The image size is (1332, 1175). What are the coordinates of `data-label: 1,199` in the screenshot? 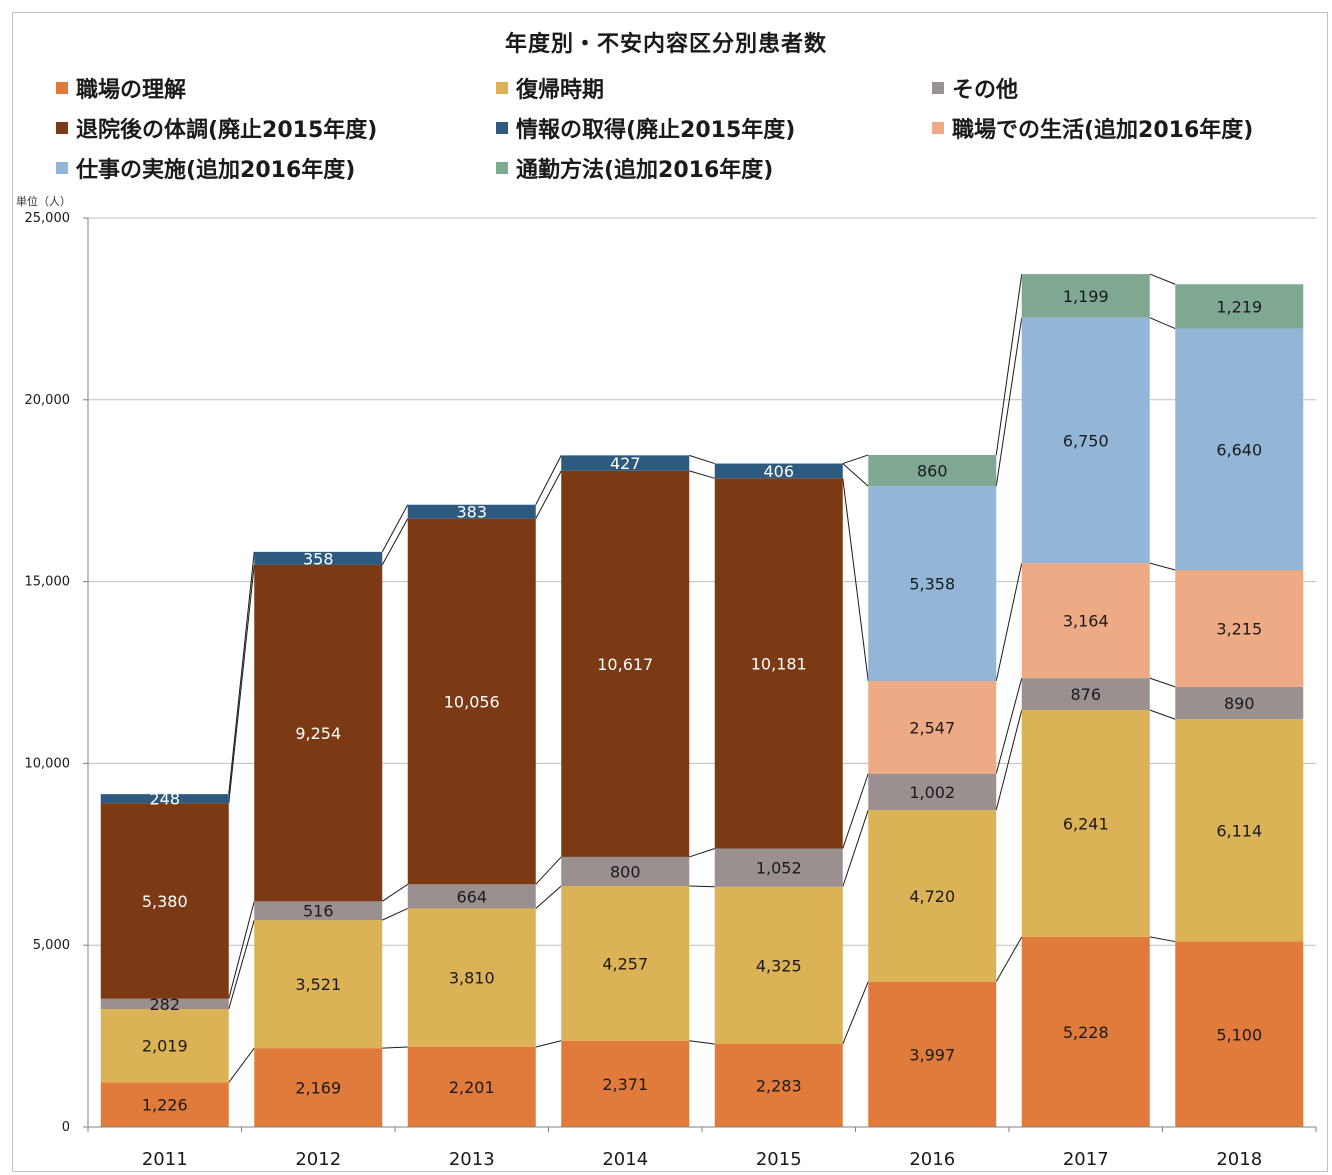 It's located at (1086, 296).